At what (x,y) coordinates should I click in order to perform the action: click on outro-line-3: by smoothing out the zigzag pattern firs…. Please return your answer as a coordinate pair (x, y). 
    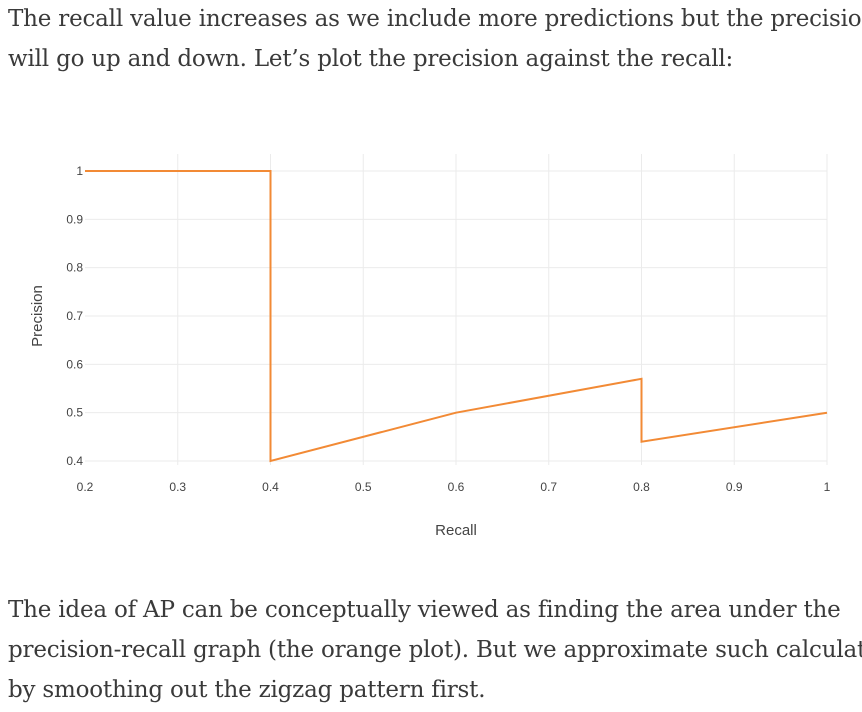
    Looking at the image, I should click on (247, 690).